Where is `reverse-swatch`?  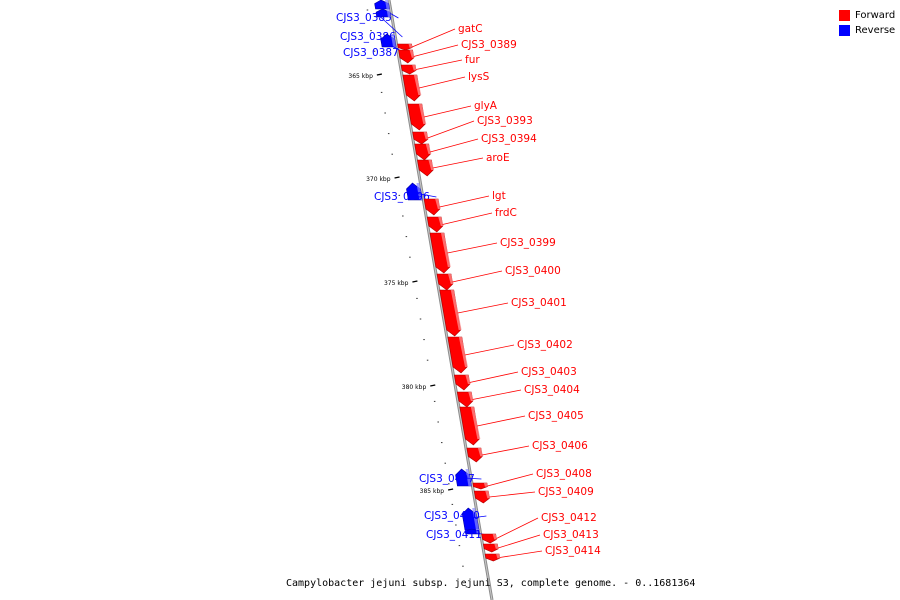
reverse-swatch is located at coordinates (844, 30).